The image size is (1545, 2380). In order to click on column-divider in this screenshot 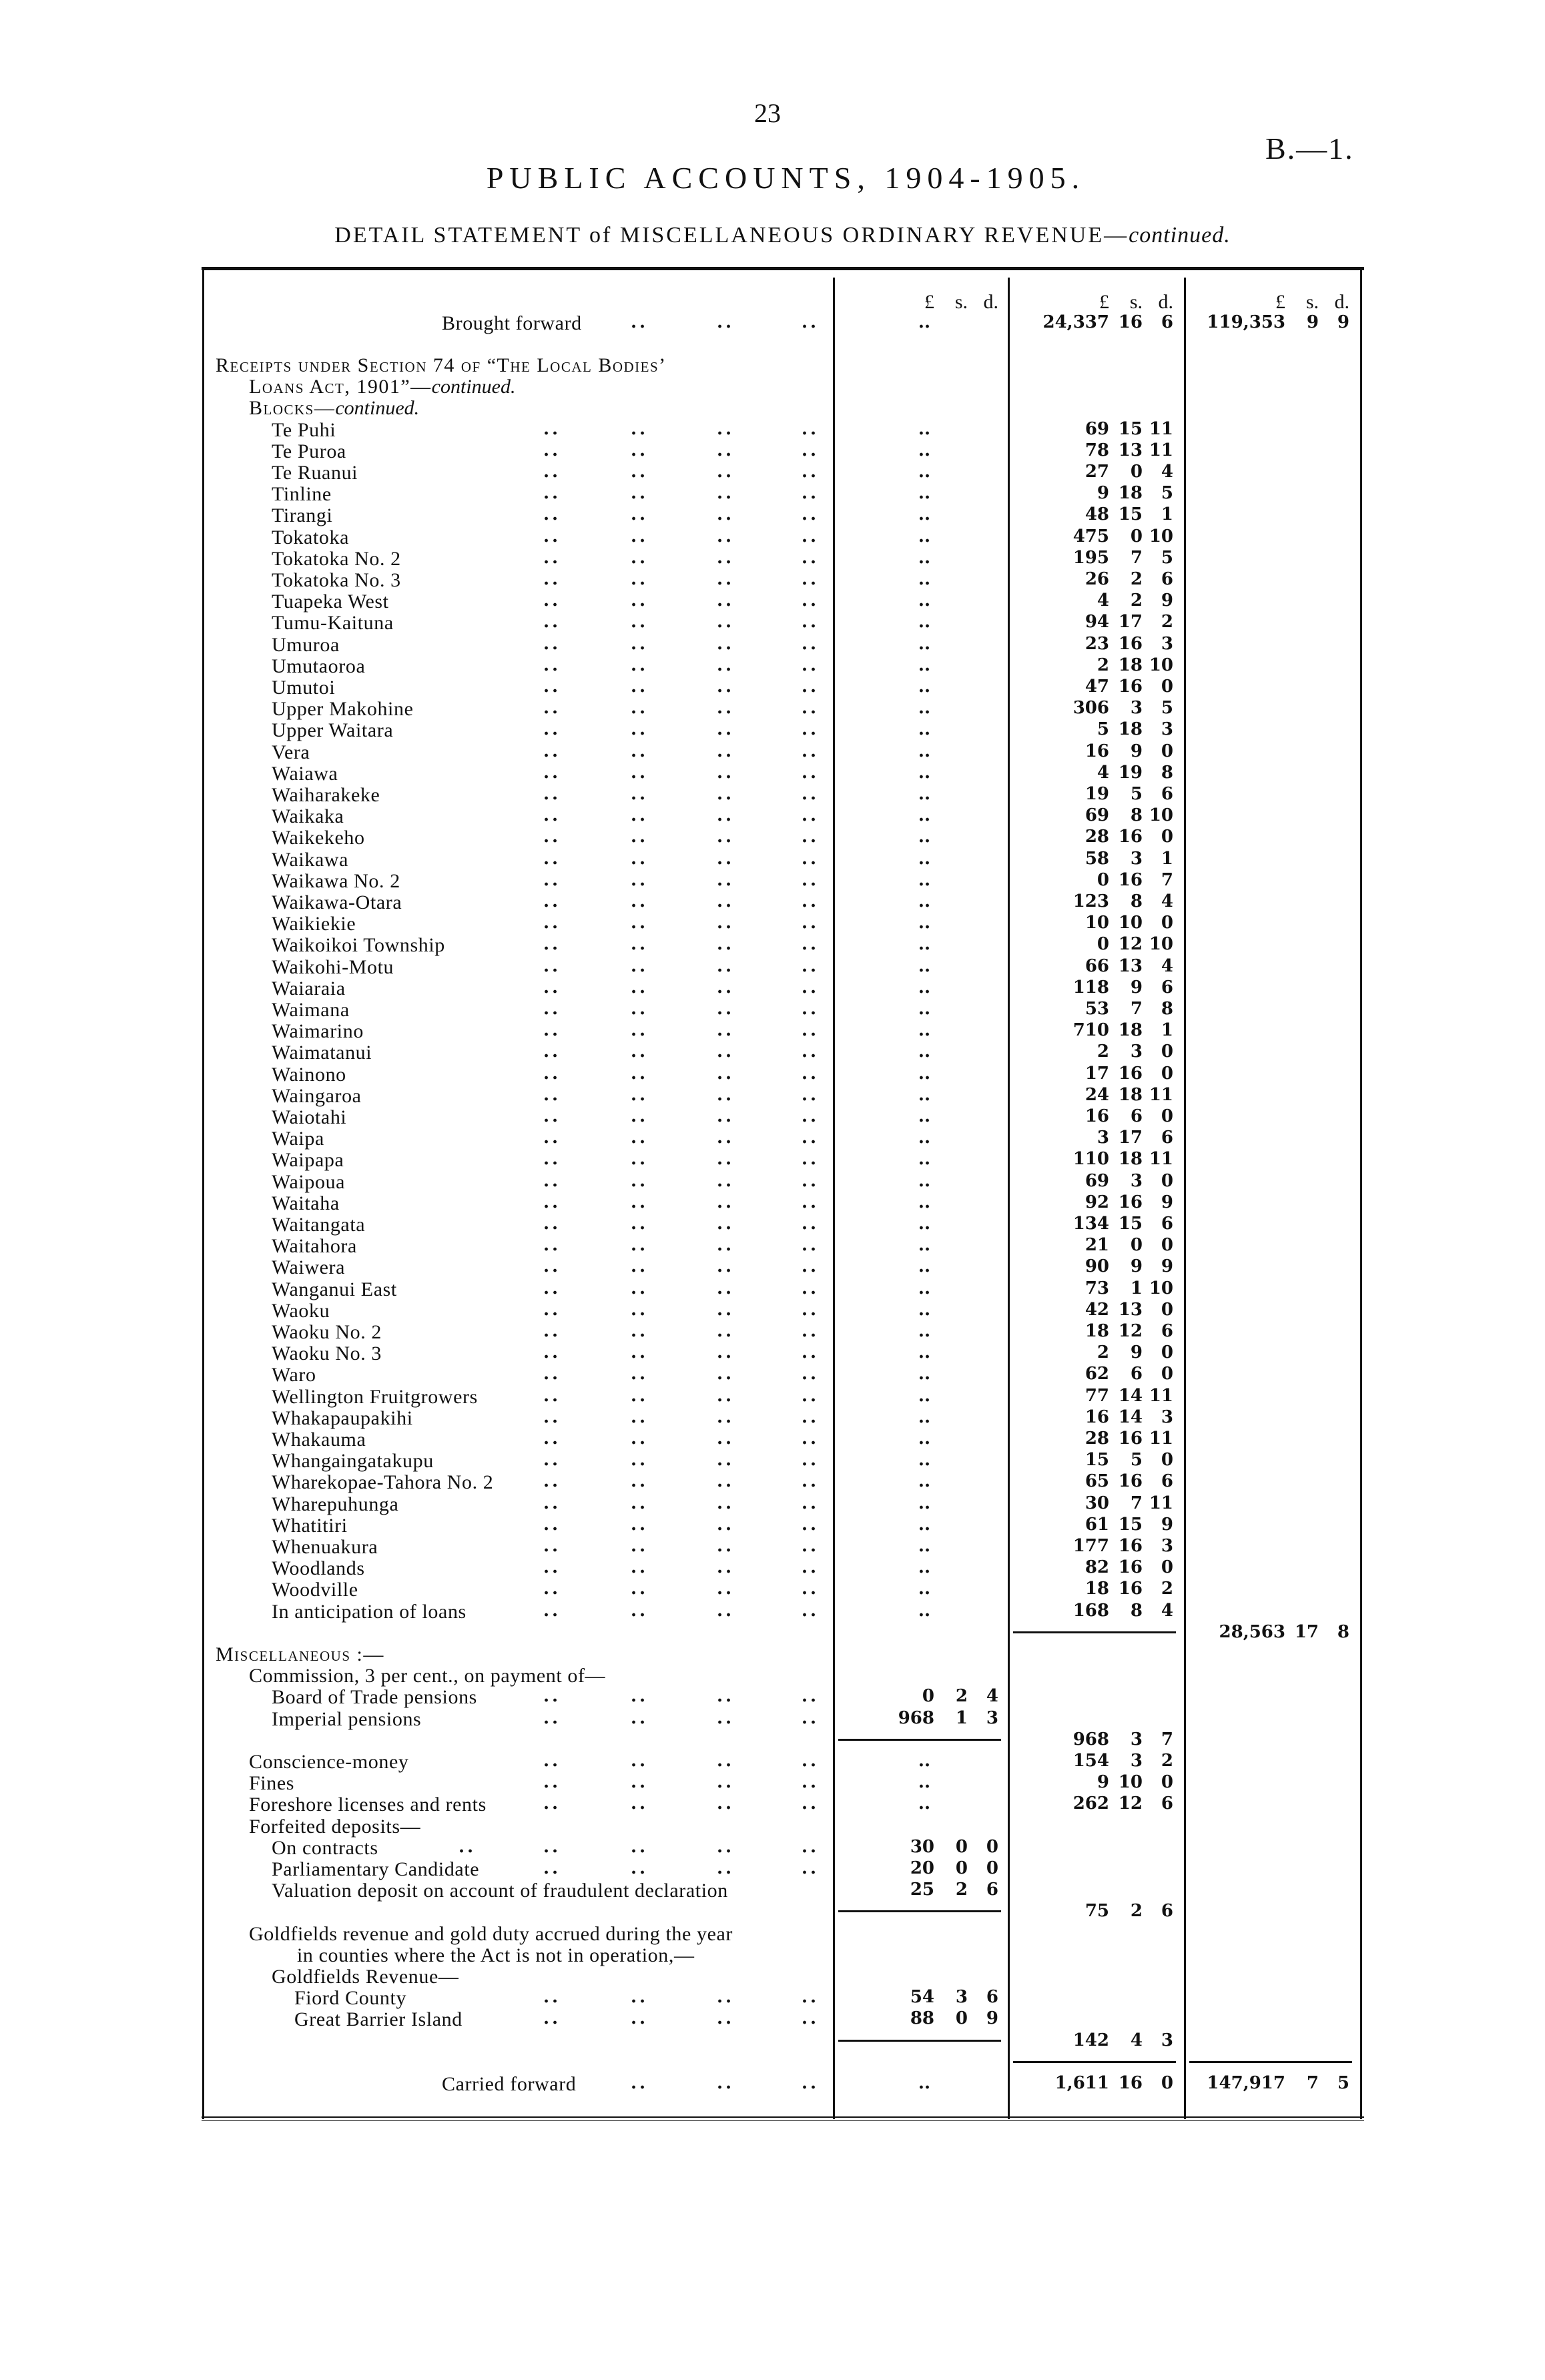, I will do `click(834, 1198)`.